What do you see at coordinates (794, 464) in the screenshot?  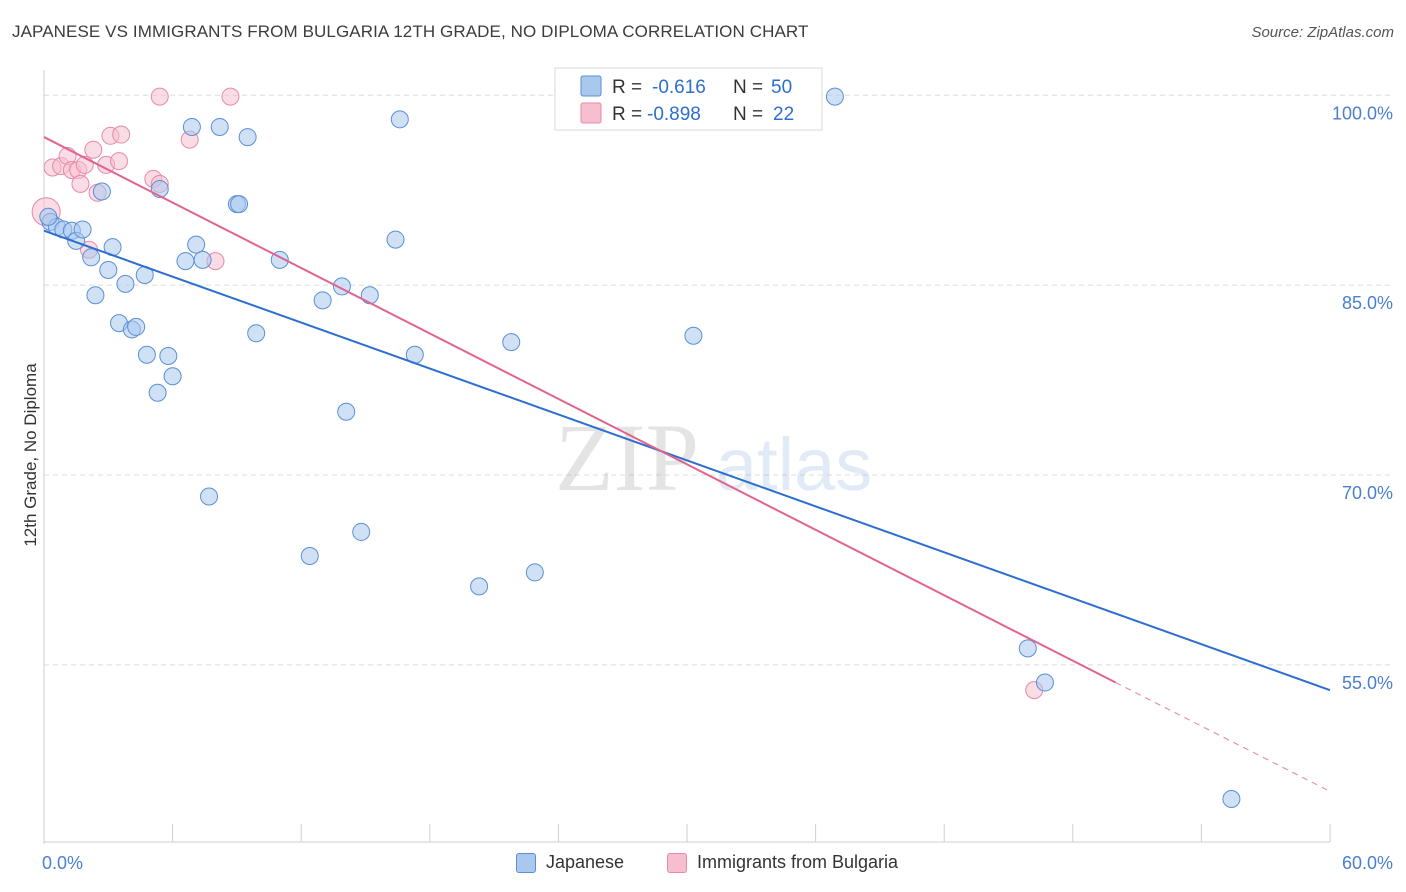 I see `watermark-atlas: atlas` at bounding box center [794, 464].